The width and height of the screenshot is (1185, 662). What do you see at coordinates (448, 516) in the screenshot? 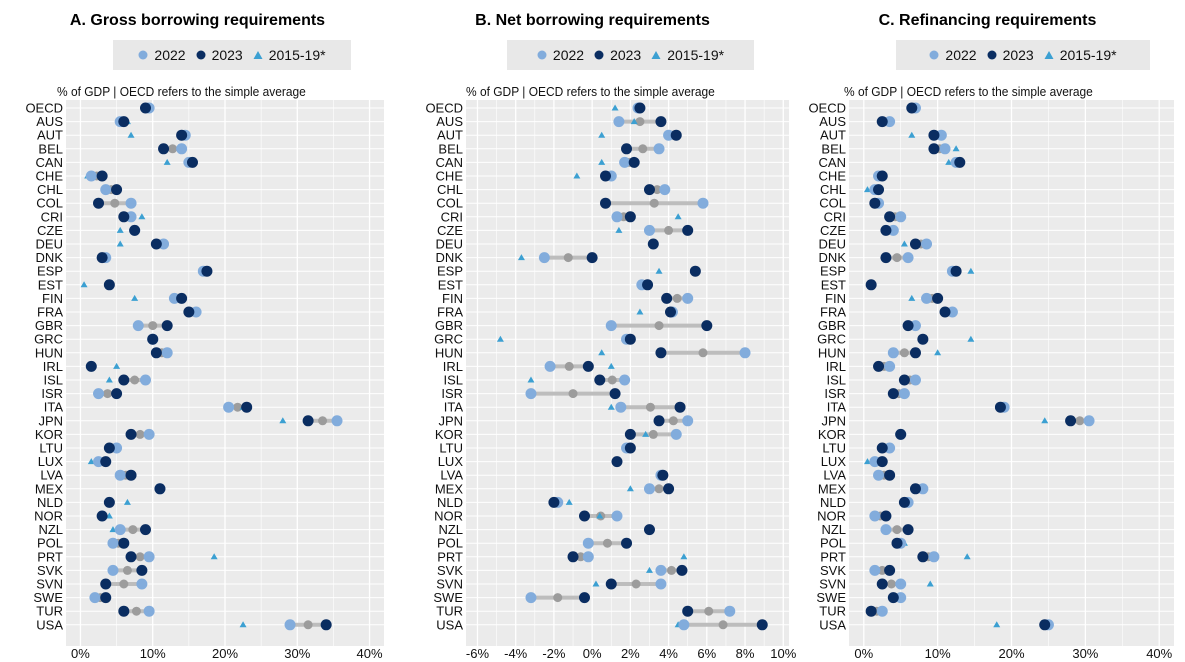
I see `y-tick-label: NOR` at bounding box center [448, 516].